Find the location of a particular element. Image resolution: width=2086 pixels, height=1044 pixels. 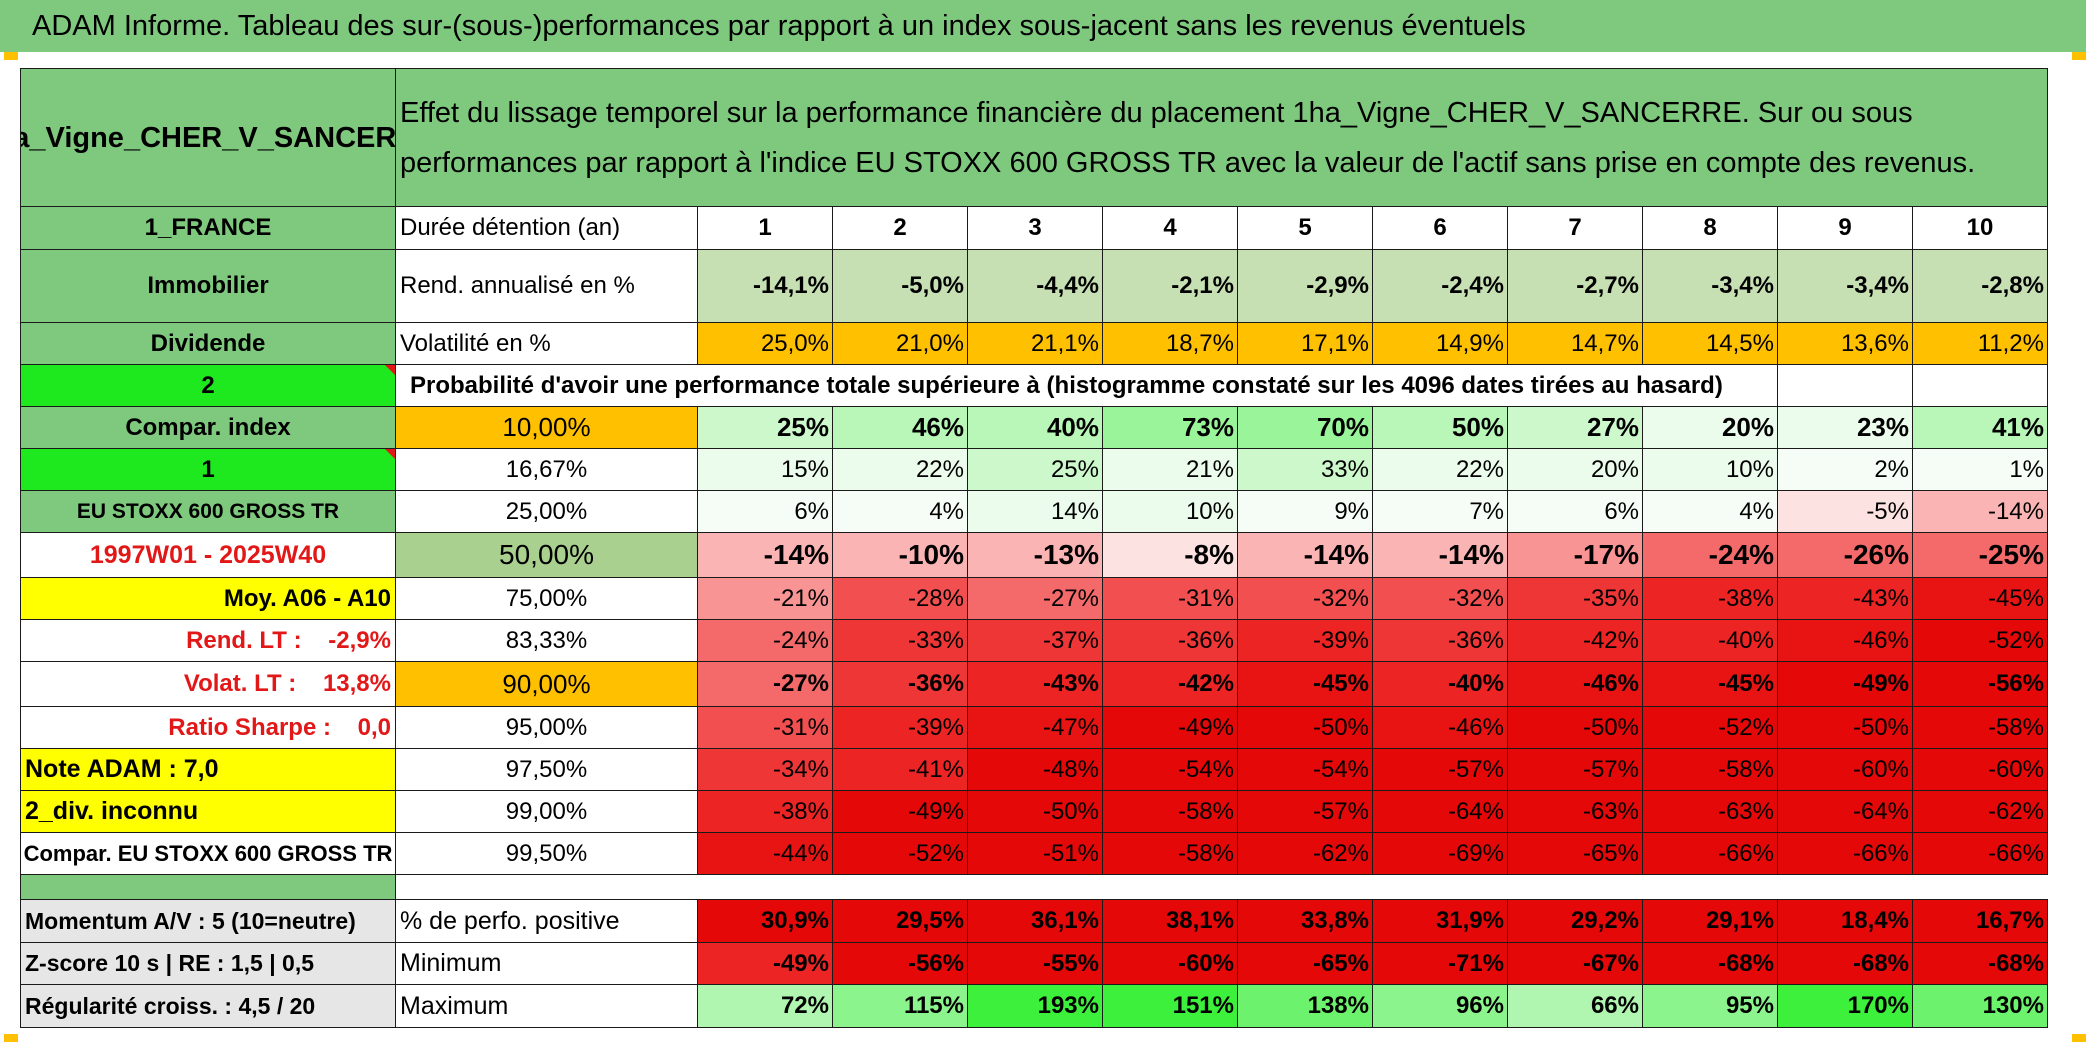

quantile-value: -27% is located at coordinates (765, 684).